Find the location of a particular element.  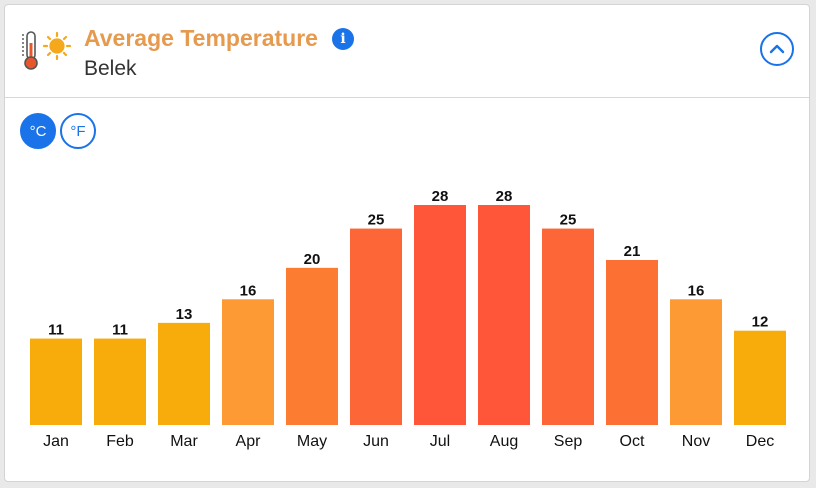

tick-label-jan: Jan is located at coordinates (56, 441).